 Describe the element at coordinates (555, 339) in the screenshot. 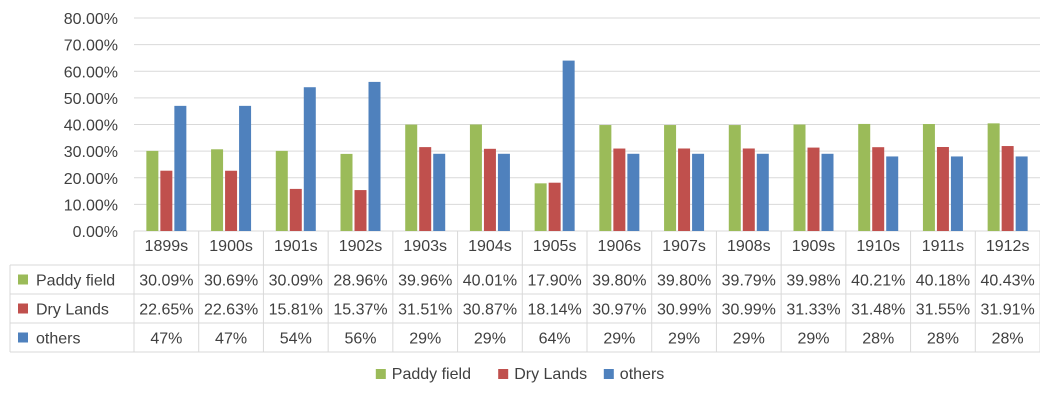

I see `table-cell-value: 64%` at that location.